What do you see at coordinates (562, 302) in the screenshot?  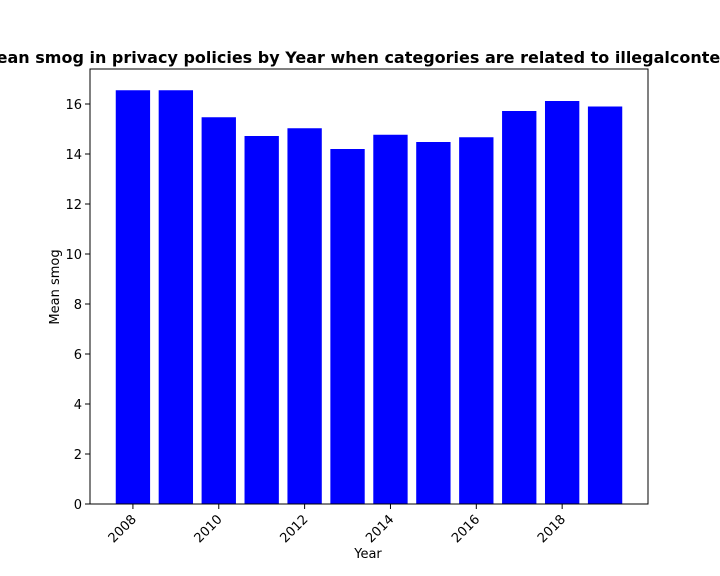 I see `bar-2018` at bounding box center [562, 302].